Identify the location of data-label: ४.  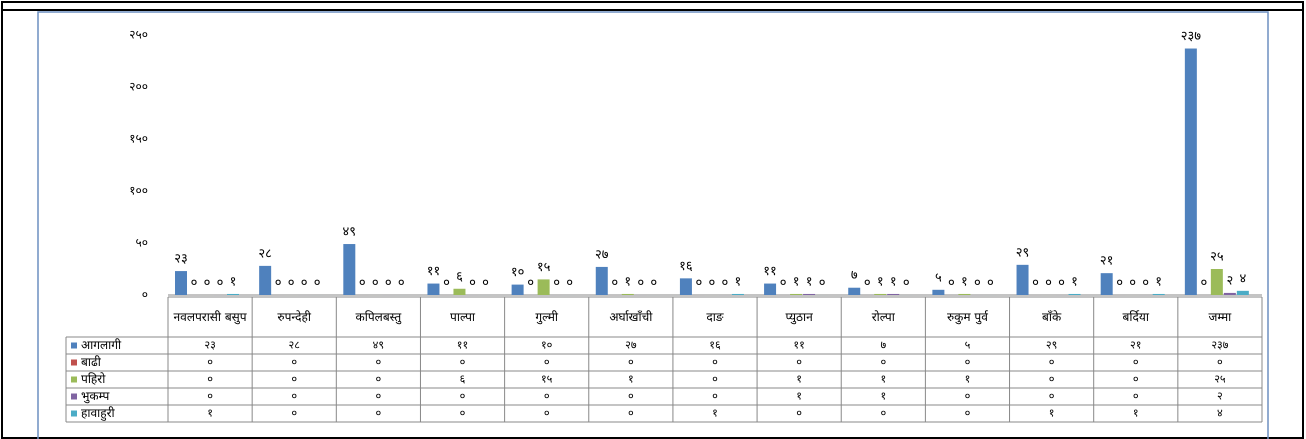
(1242, 278).